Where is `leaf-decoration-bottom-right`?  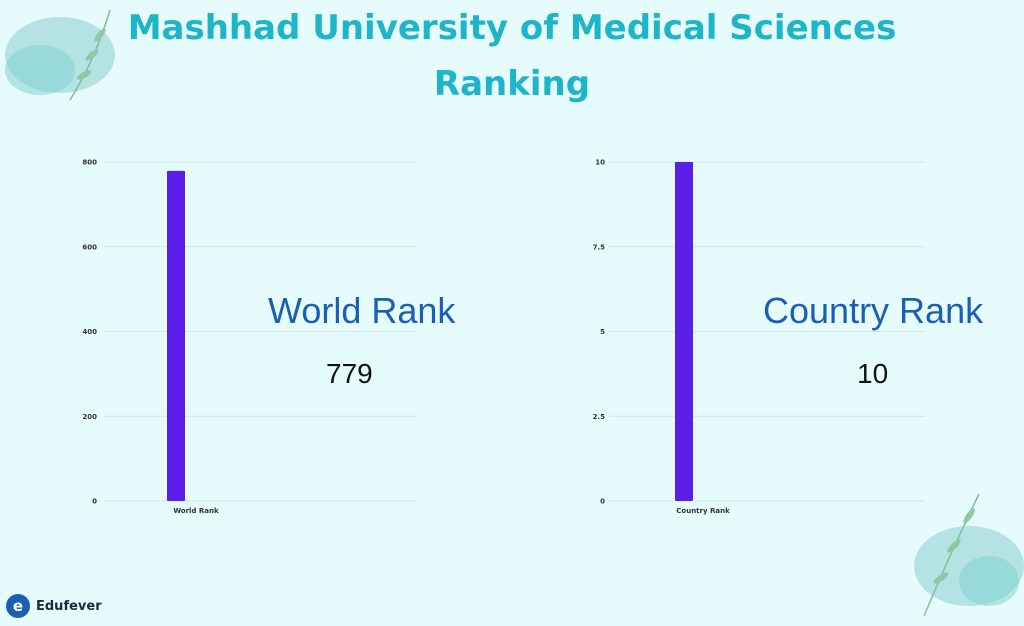 leaf-decoration-bottom-right is located at coordinates (969, 555).